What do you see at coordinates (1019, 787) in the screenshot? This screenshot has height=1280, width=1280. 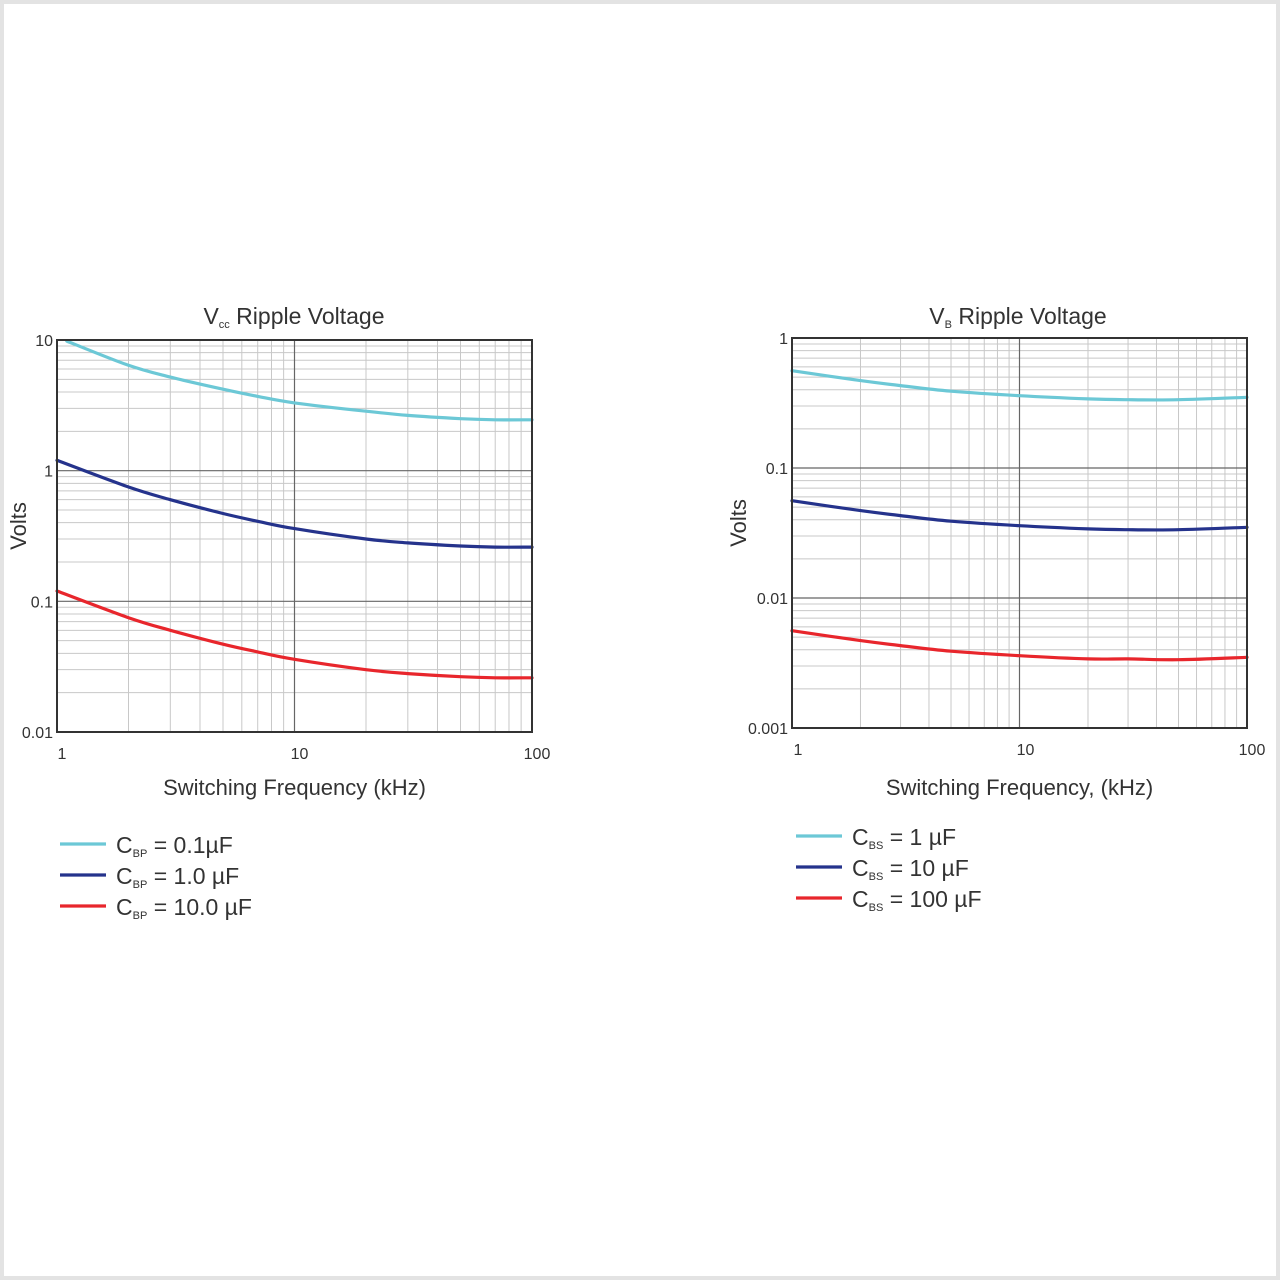 I see `x-axis-label: Switching Frequency, (kHz)` at bounding box center [1019, 787].